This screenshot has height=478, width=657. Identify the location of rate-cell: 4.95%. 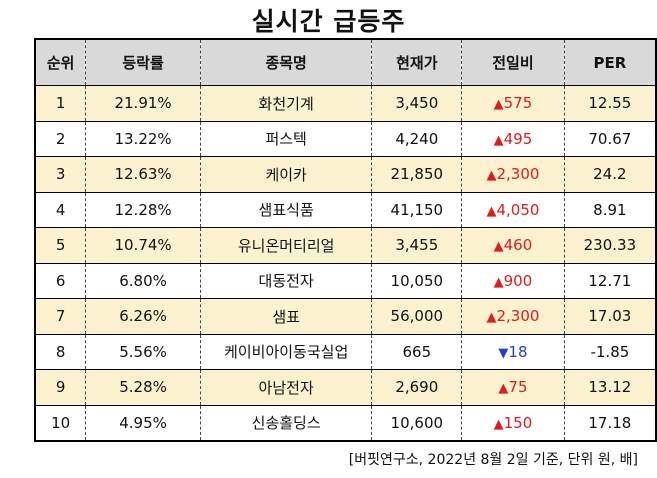
(143, 423).